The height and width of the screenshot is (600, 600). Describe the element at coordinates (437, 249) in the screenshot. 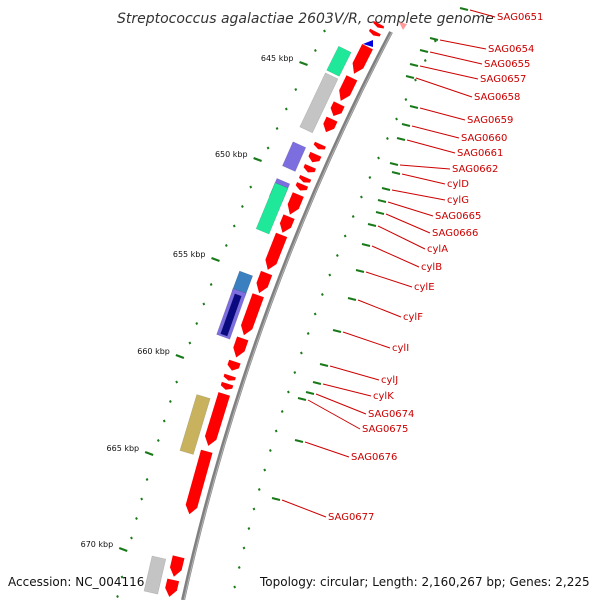

I see `gene-label: cylA` at that location.